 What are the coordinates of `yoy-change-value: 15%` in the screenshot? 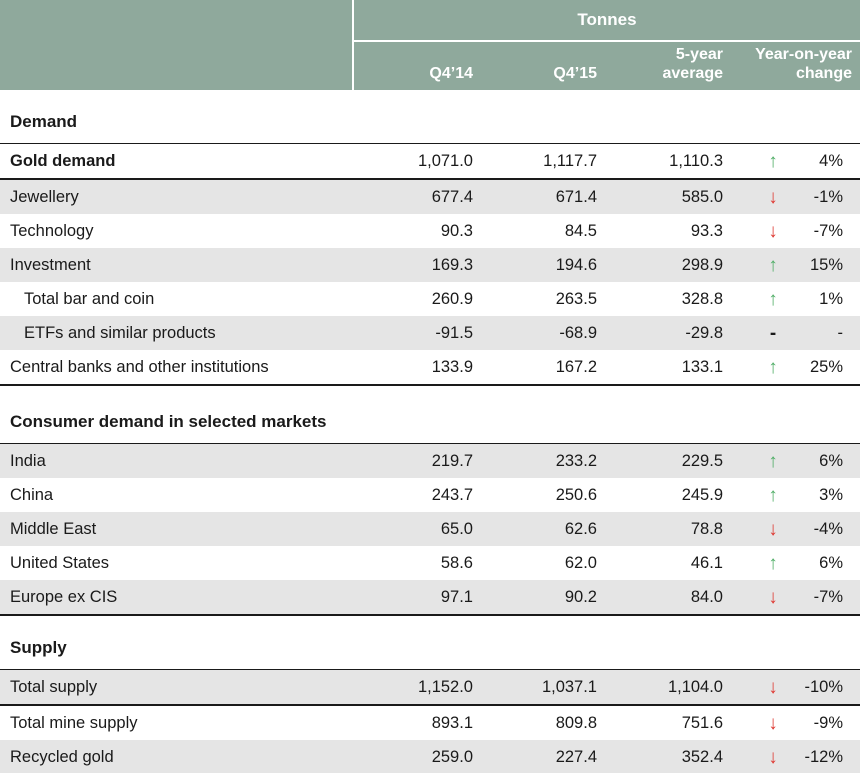 It's located at (826, 264).